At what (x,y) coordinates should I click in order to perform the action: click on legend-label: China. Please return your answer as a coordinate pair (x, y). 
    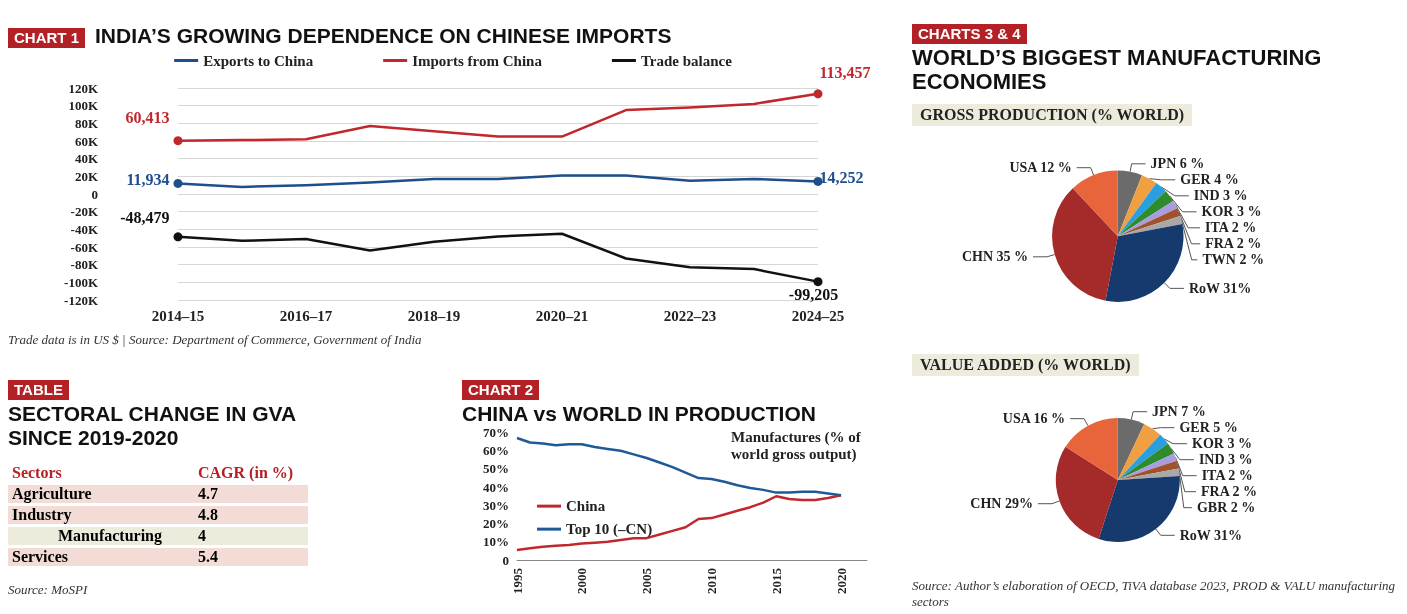
    Looking at the image, I should click on (586, 506).